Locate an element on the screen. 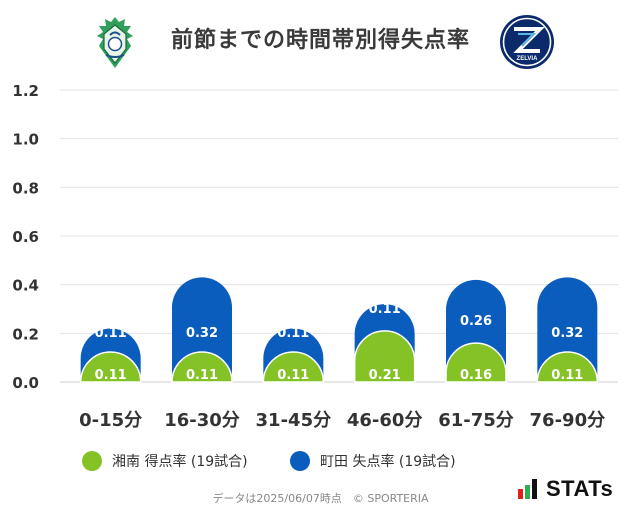  y-tick-label: 0.6 is located at coordinates (25, 237).